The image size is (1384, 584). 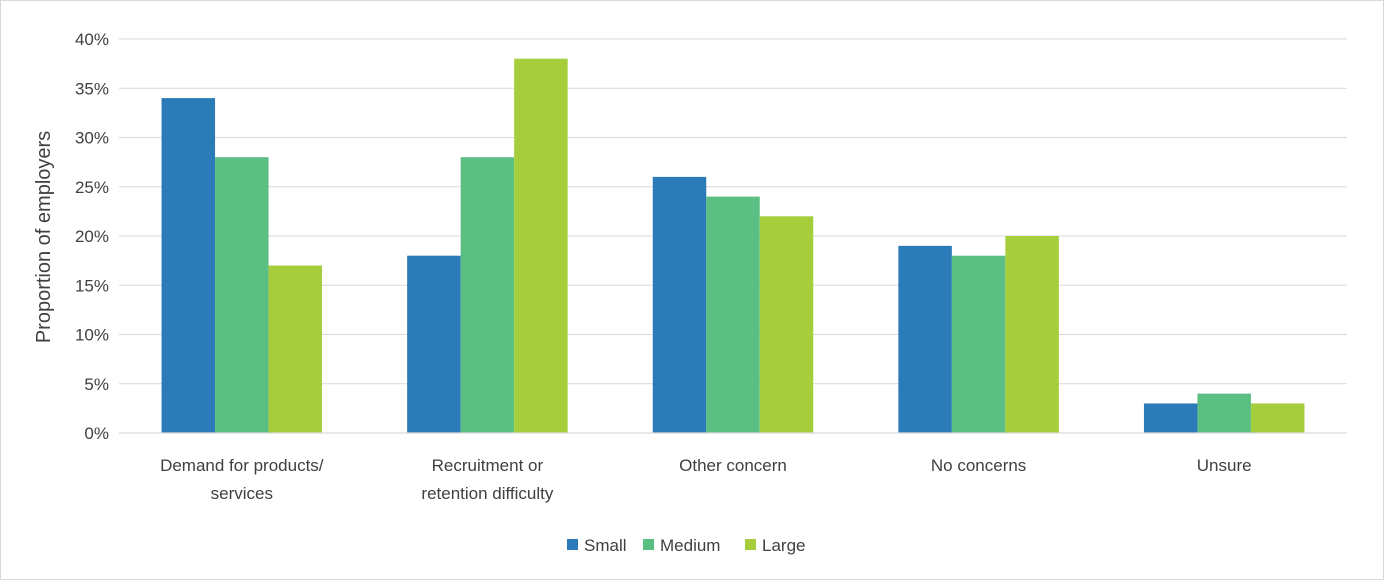 What do you see at coordinates (648, 544) in the screenshot?
I see `legend-swatch-medium` at bounding box center [648, 544].